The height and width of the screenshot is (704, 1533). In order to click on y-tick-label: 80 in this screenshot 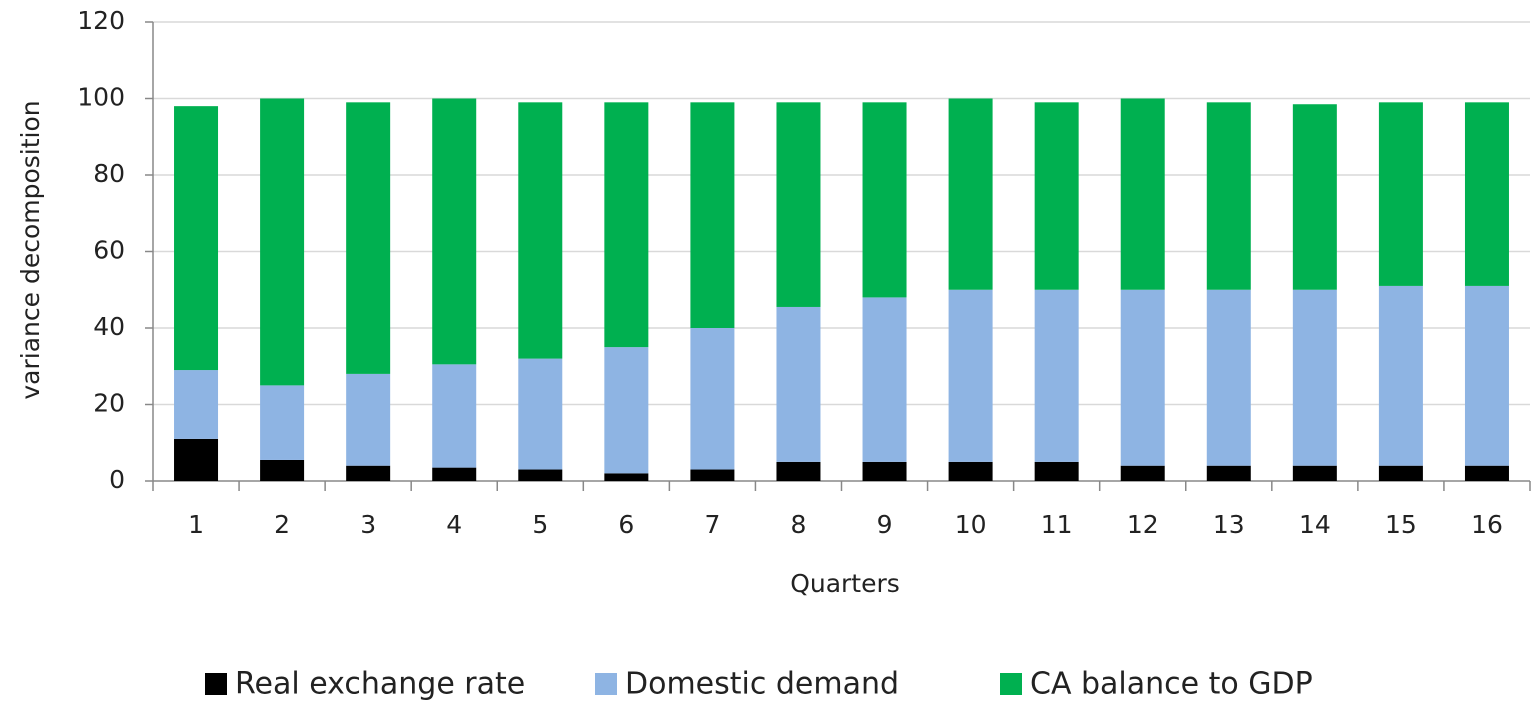, I will do `click(109, 173)`.